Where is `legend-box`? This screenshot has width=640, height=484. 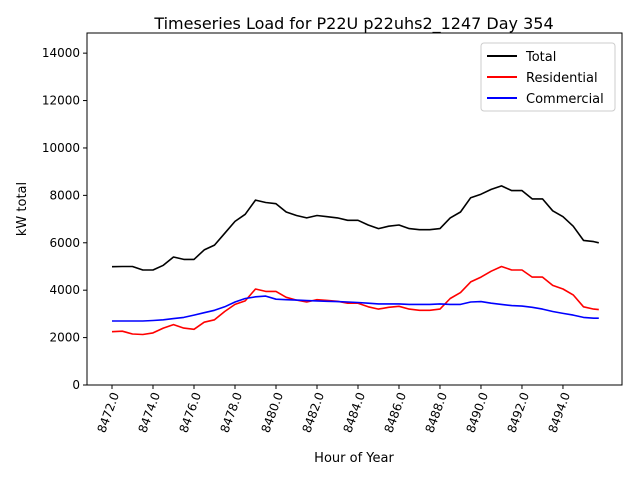 legend-box is located at coordinates (548, 77).